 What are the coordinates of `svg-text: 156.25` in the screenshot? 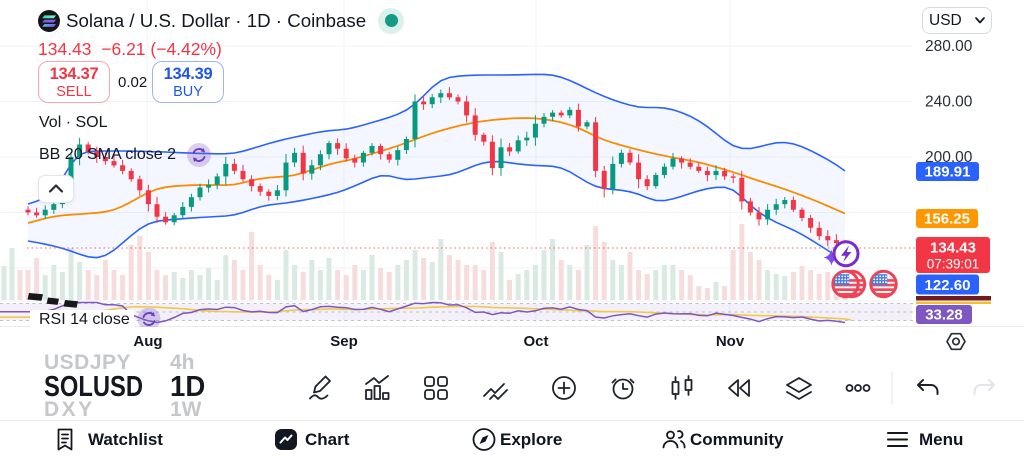 It's located at (947, 219).